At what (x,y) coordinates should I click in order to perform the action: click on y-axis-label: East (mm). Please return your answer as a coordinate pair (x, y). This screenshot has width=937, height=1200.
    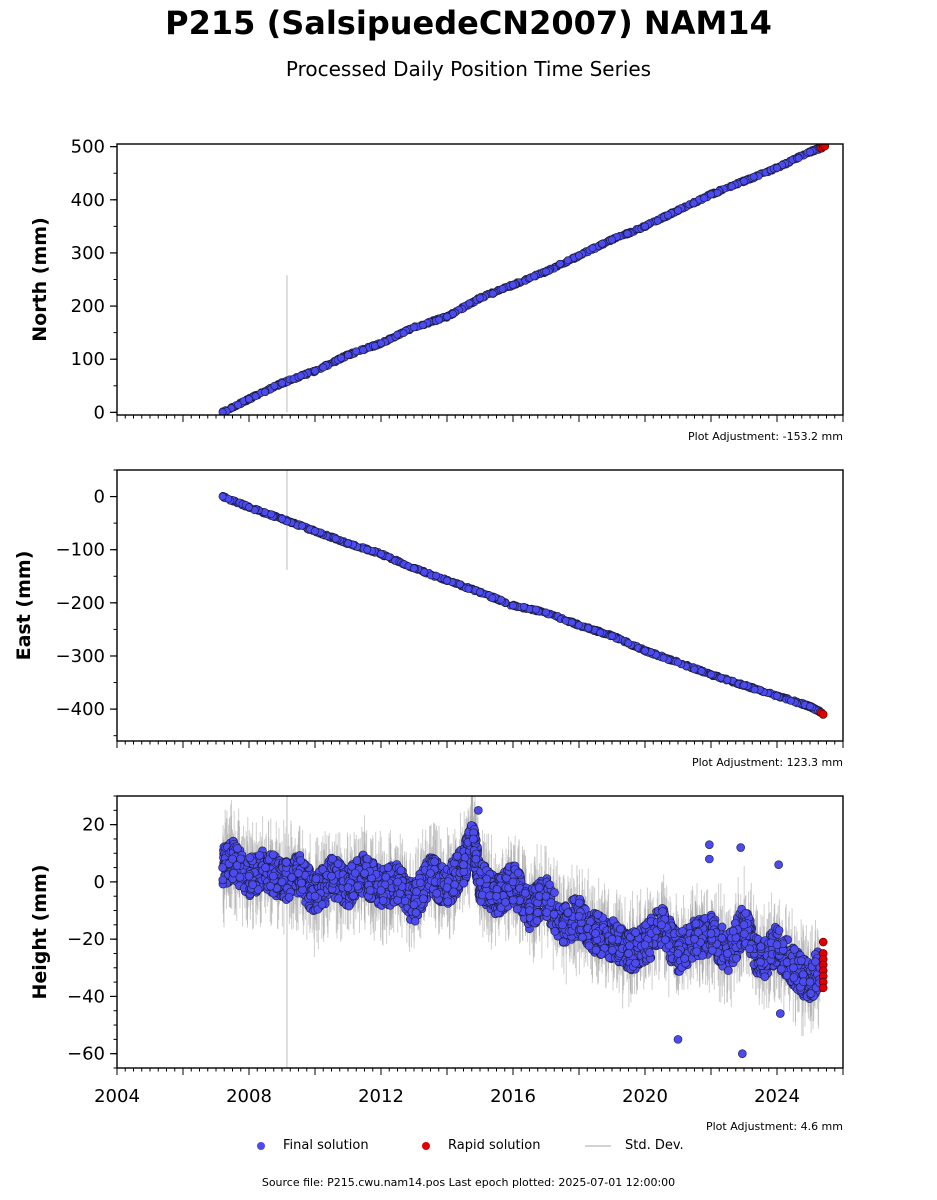
    Looking at the image, I should click on (24, 606).